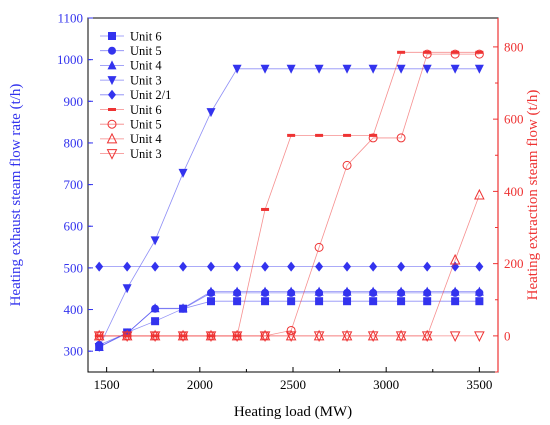 The image size is (550, 425). I want to click on x-axis: 1500 2000 2500 3000 3500, so click(293, 379).